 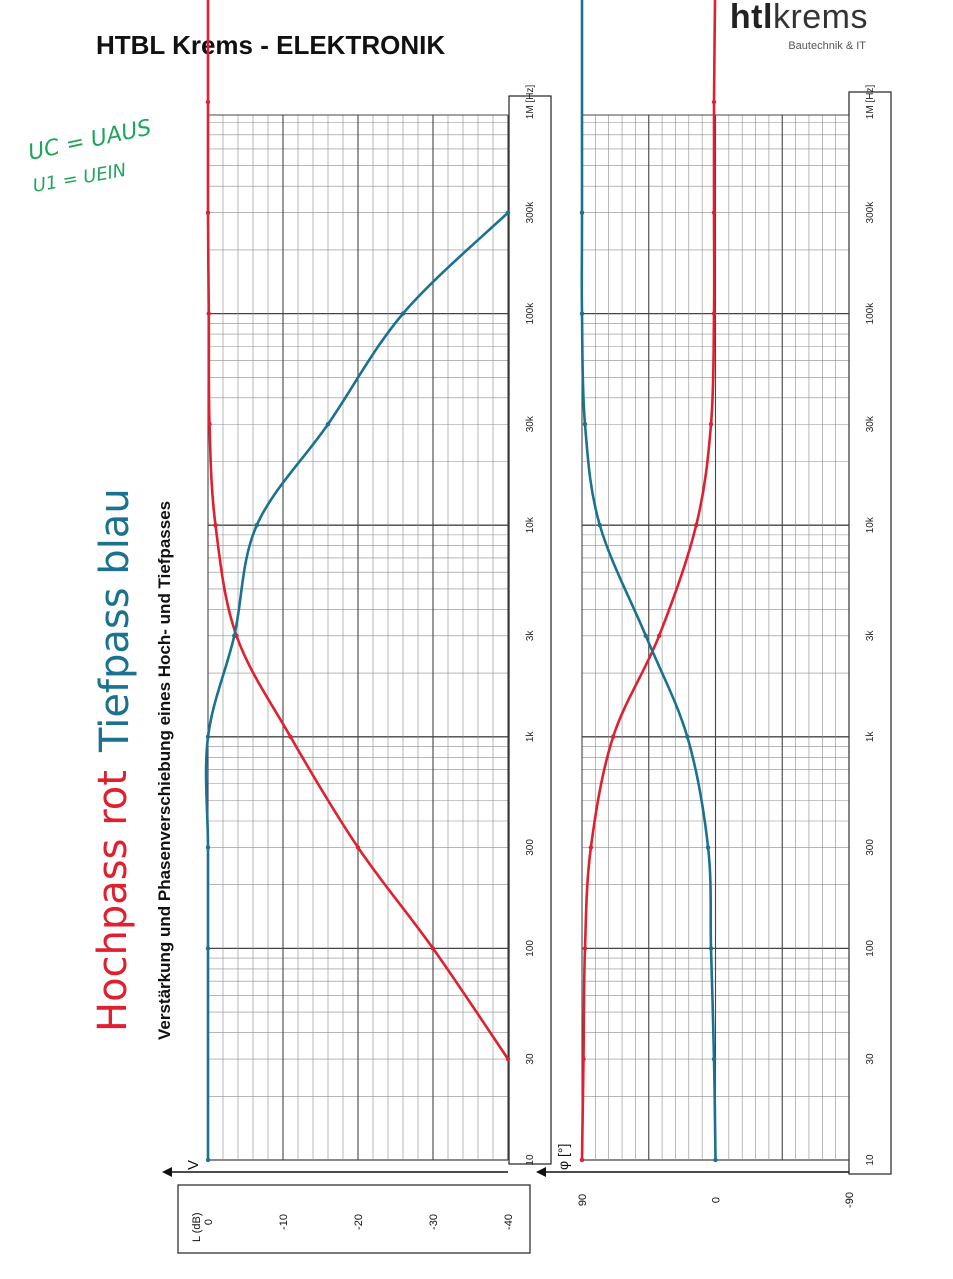 I want to click on value-tick-label: -40, so click(x=509, y=1222).